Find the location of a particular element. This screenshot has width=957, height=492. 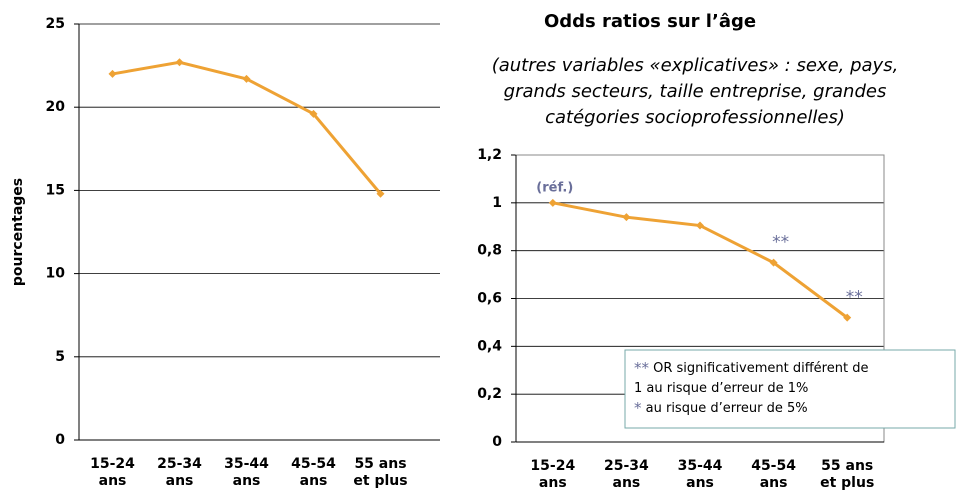

y-tick-label: 20 is located at coordinates (56, 107).